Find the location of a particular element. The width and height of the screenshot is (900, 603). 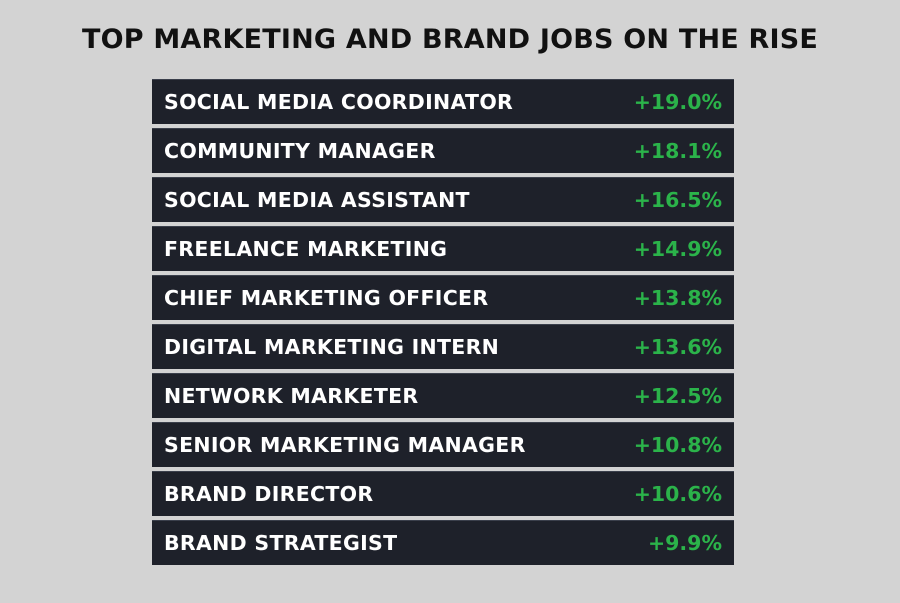

growth-value: +9.9% is located at coordinates (684, 543).